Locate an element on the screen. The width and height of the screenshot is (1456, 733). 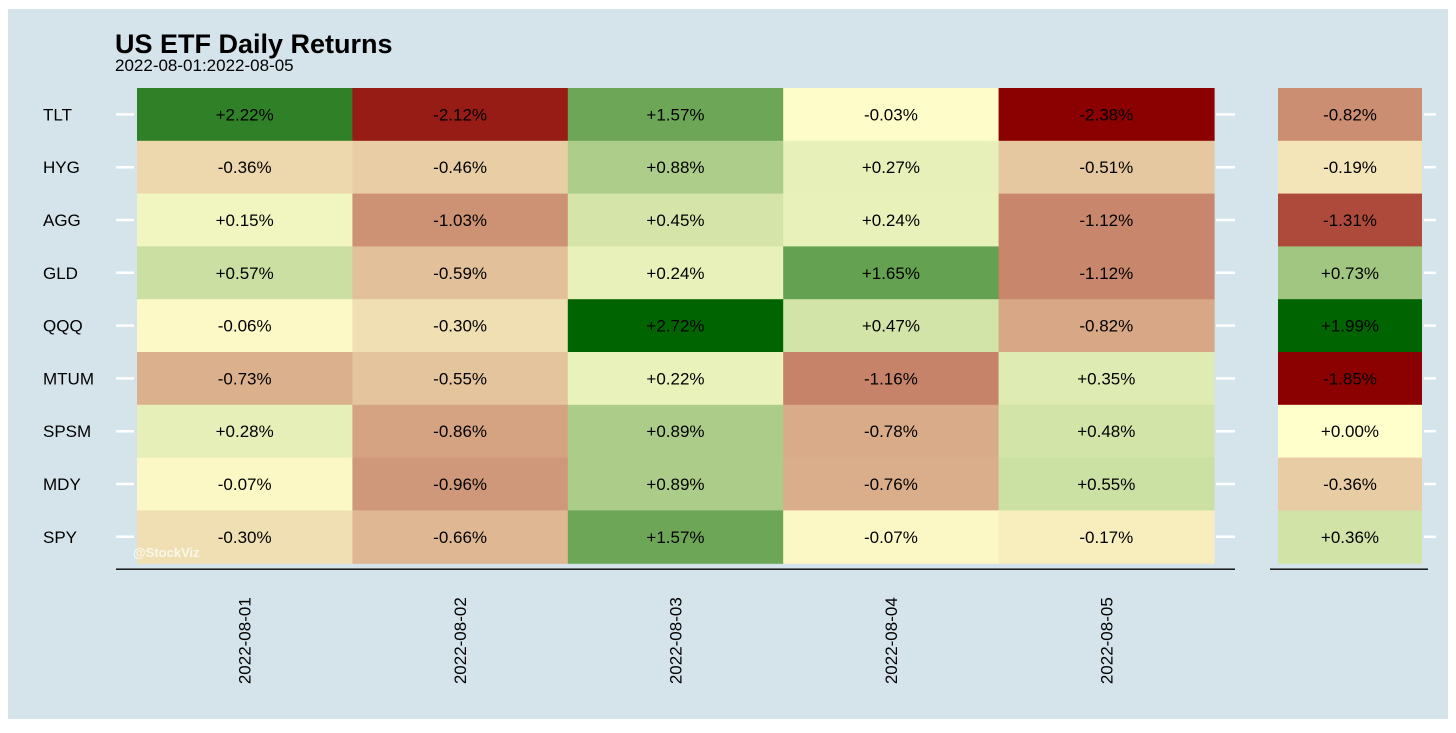
total-cell-tlt is located at coordinates (1350, 115).